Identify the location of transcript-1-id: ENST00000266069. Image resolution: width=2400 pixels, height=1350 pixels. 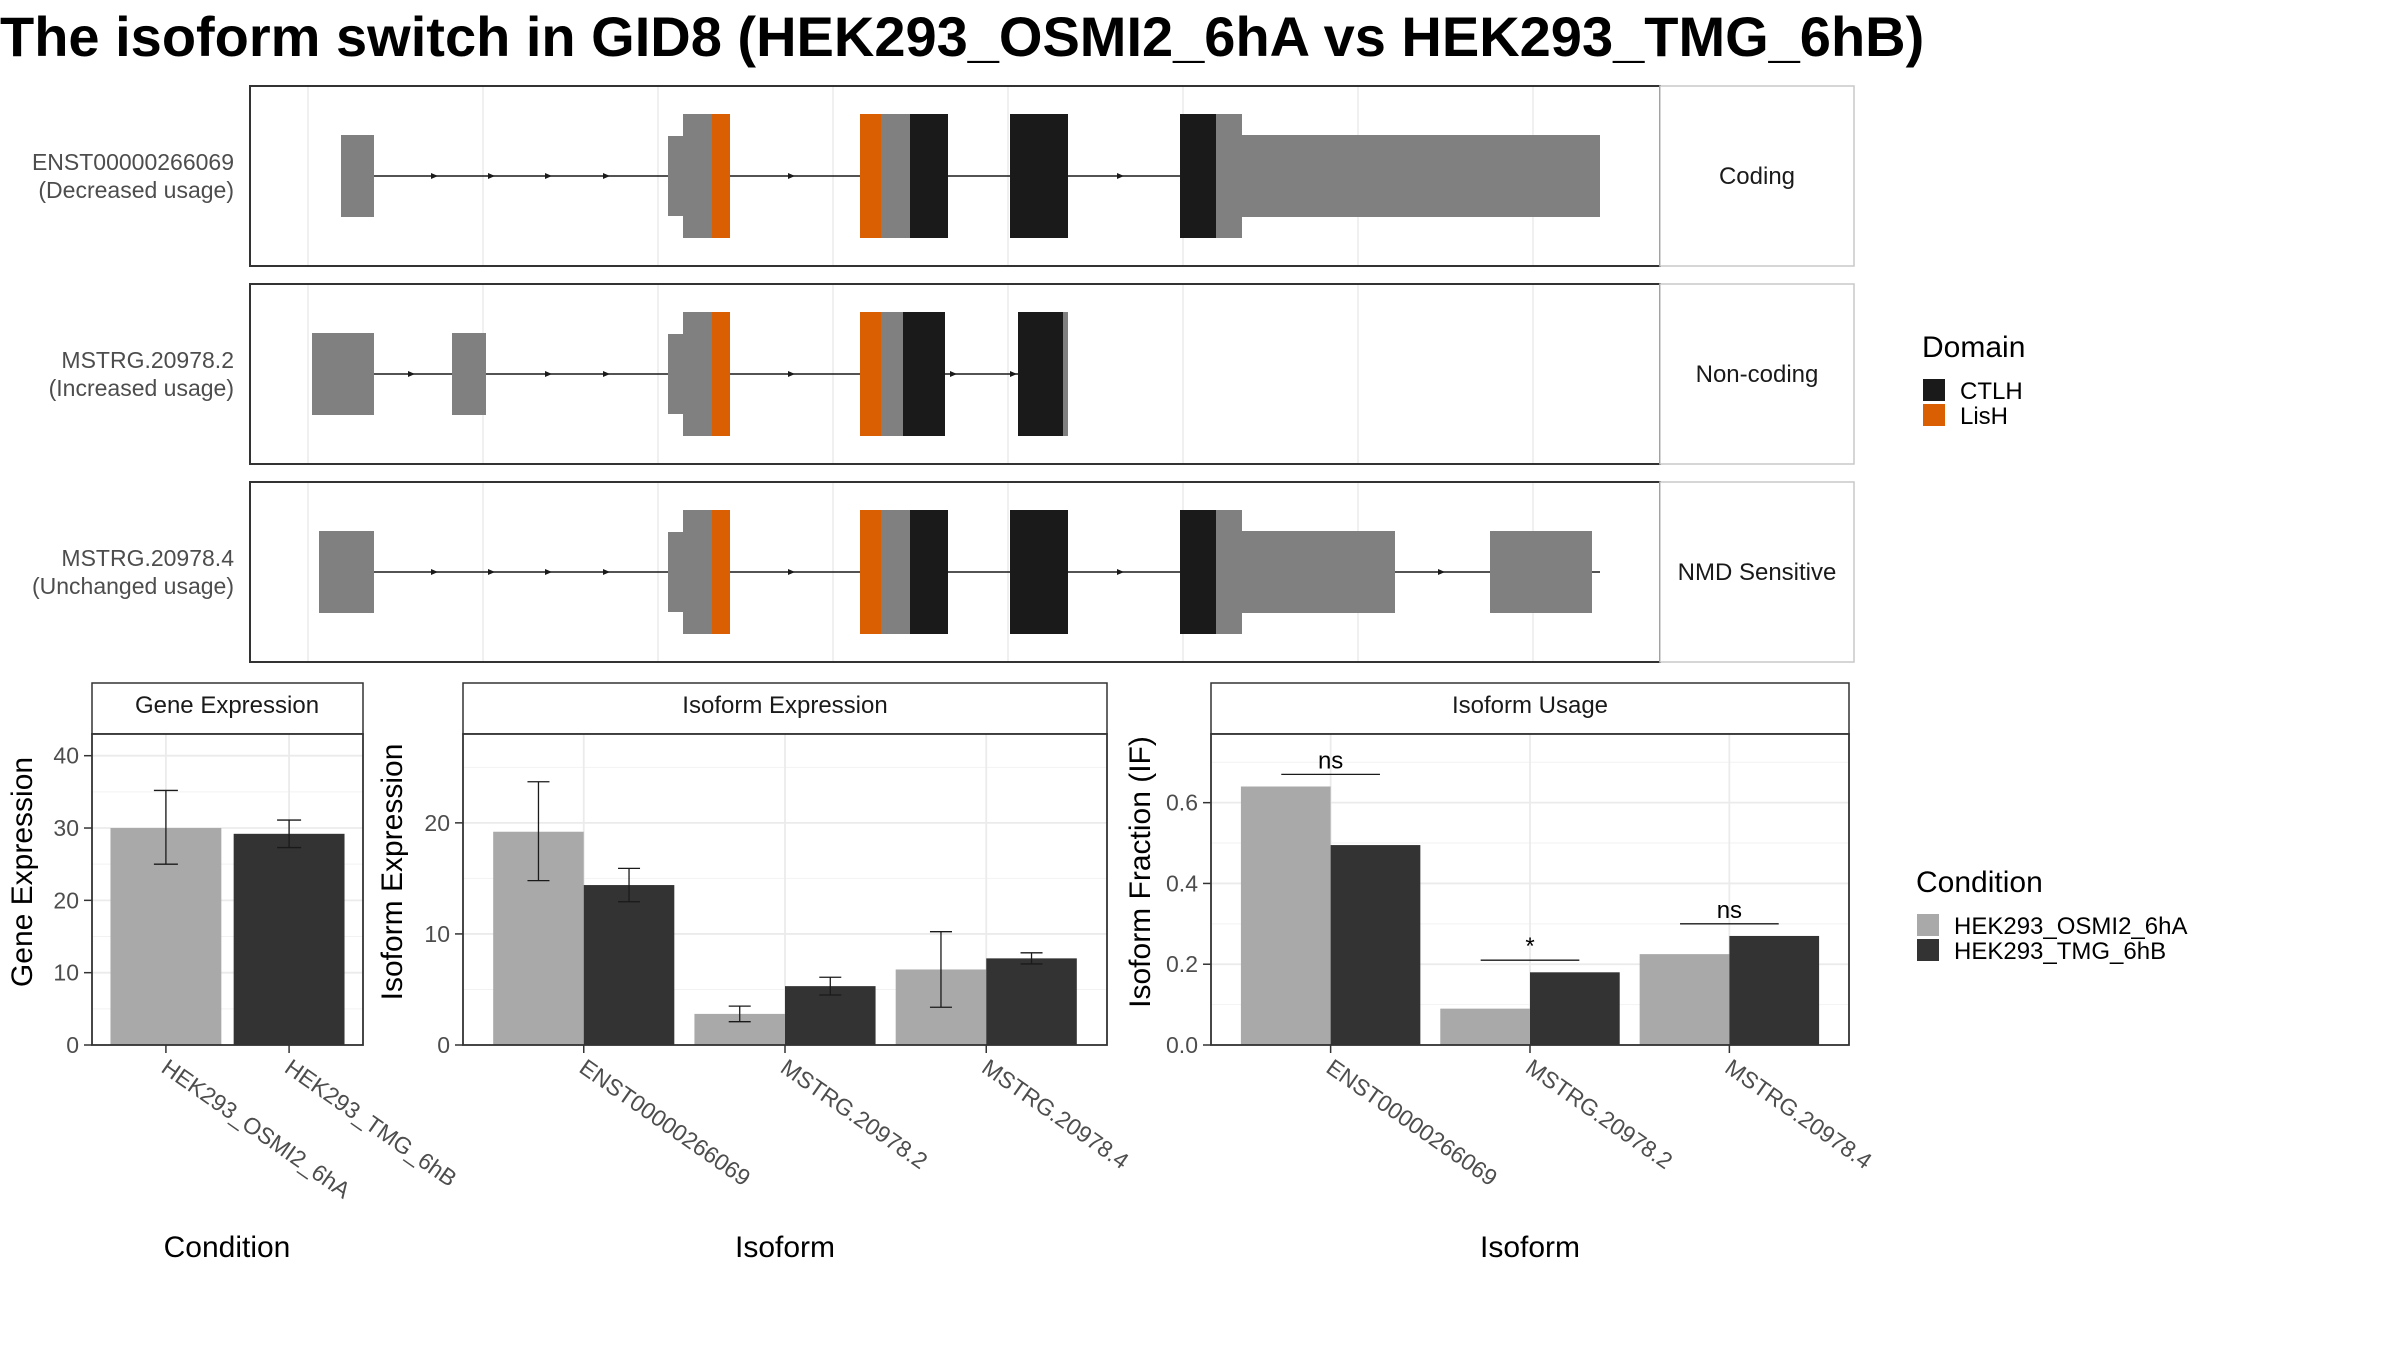
(133, 162).